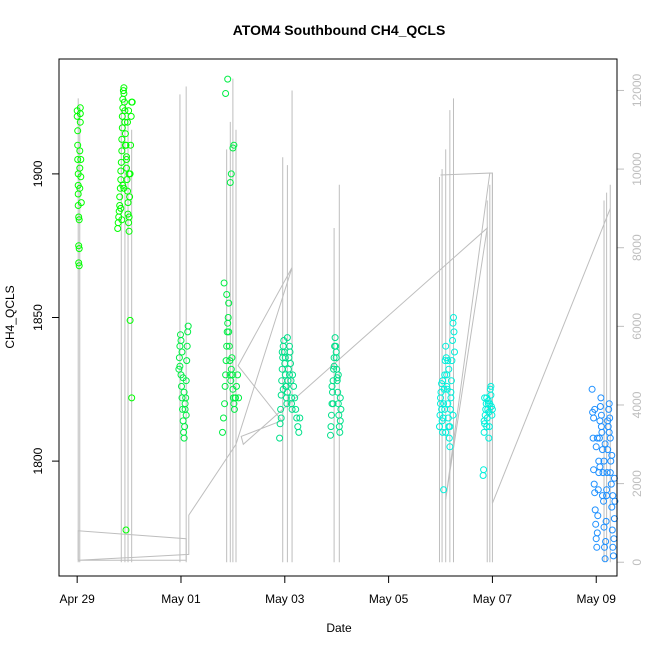 Image resolution: width=650 pixels, height=650 pixels. I want to click on chart-title: ATOM4 Southbound CH4_QCLS, so click(339, 30).